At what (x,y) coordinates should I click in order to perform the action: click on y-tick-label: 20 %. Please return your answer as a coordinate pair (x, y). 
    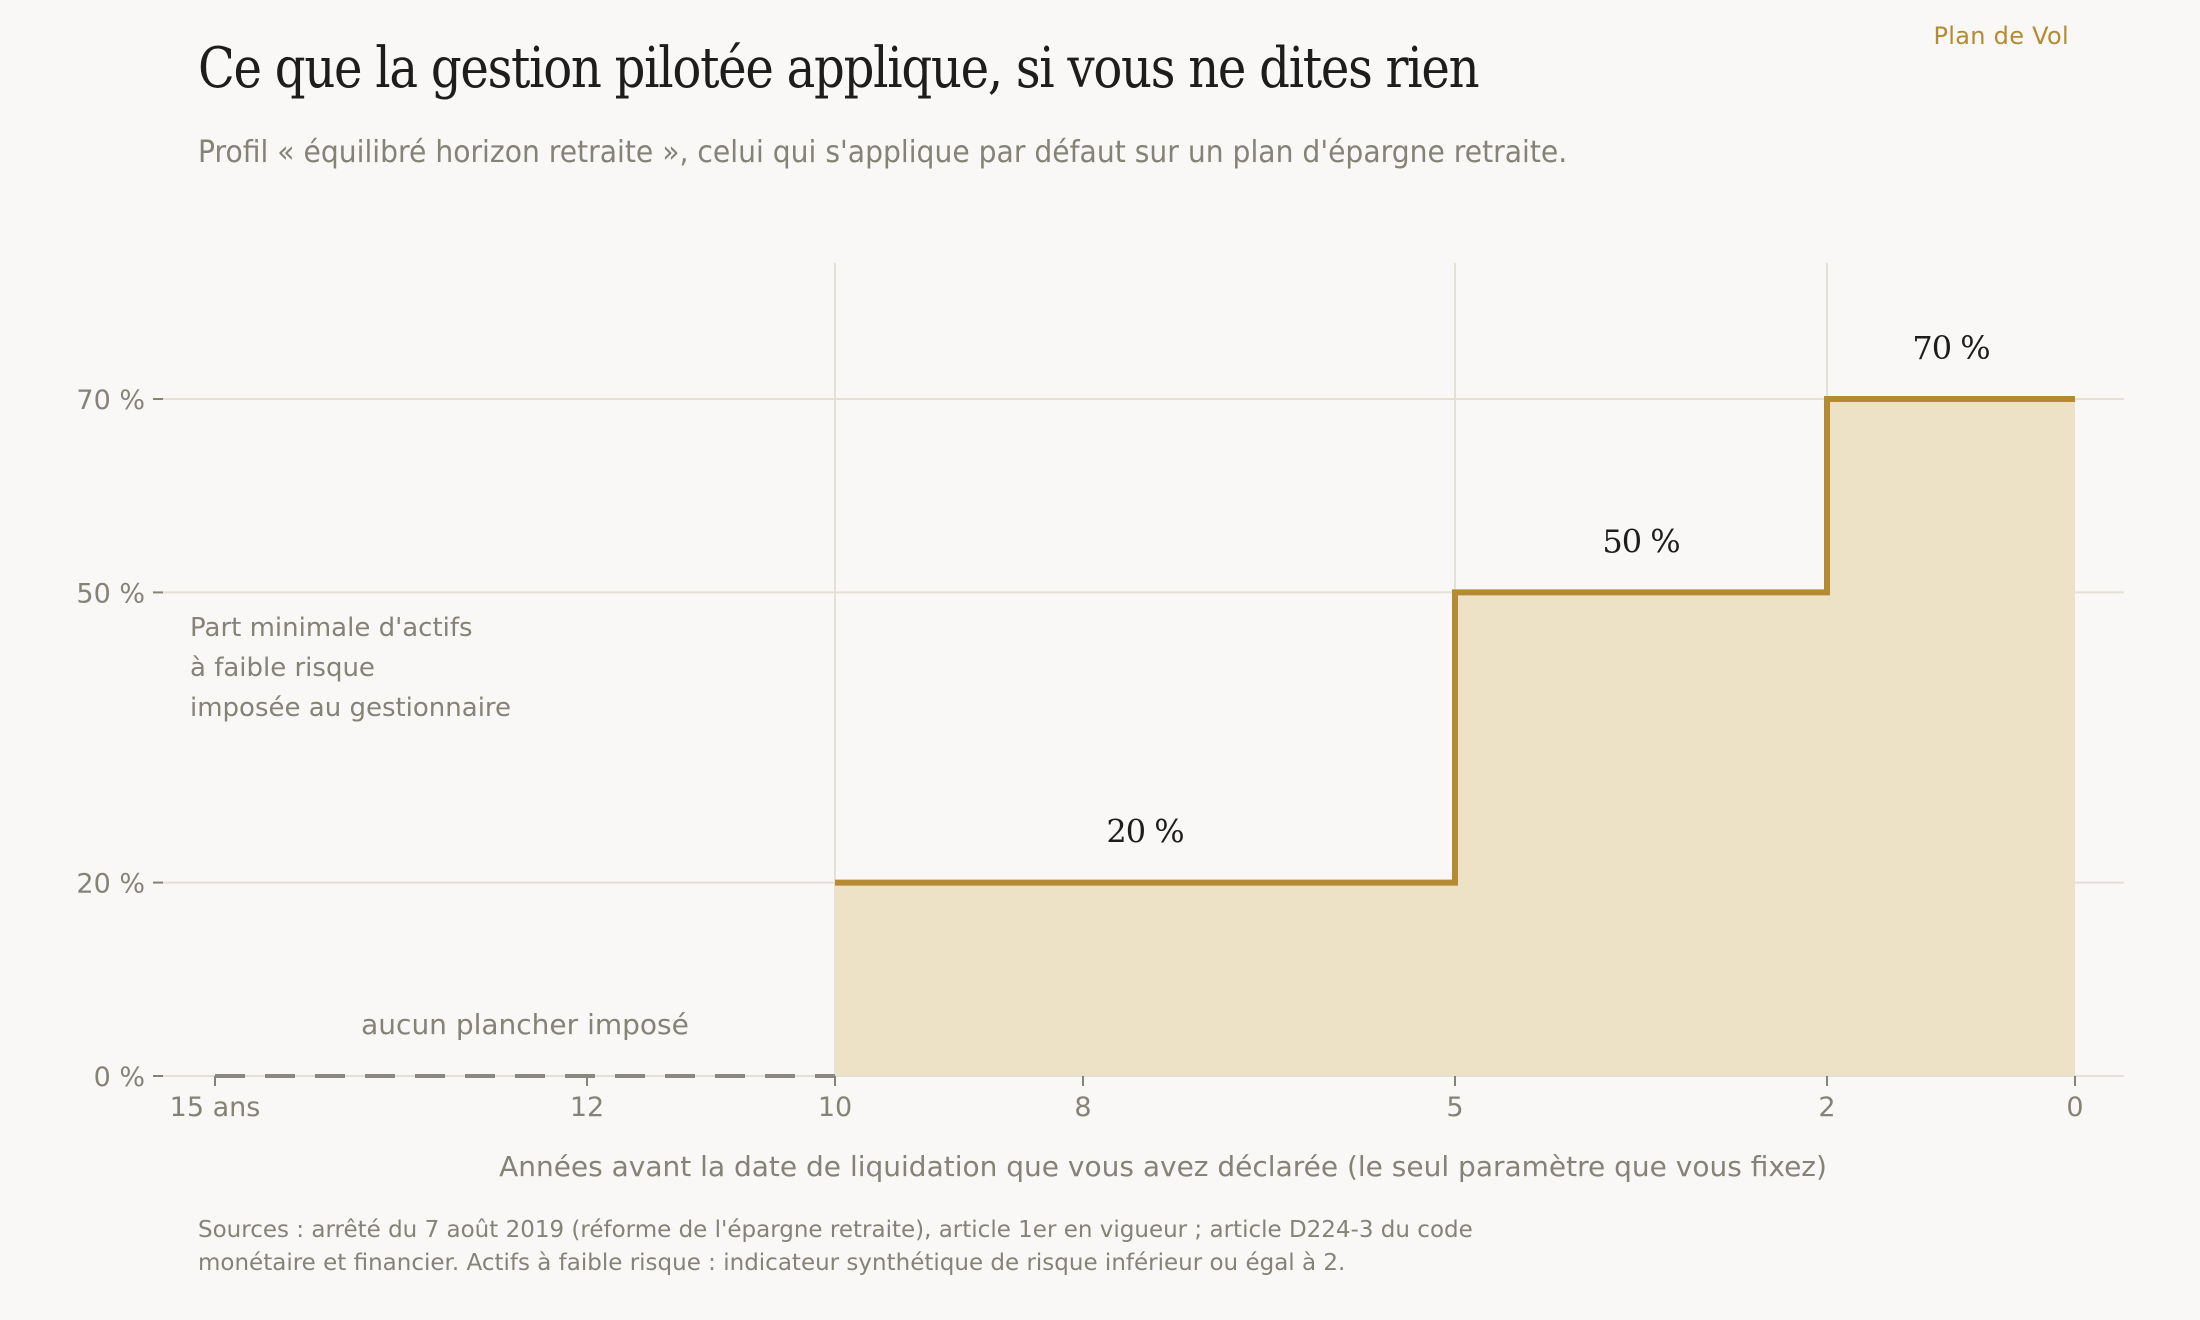
    Looking at the image, I should click on (110, 884).